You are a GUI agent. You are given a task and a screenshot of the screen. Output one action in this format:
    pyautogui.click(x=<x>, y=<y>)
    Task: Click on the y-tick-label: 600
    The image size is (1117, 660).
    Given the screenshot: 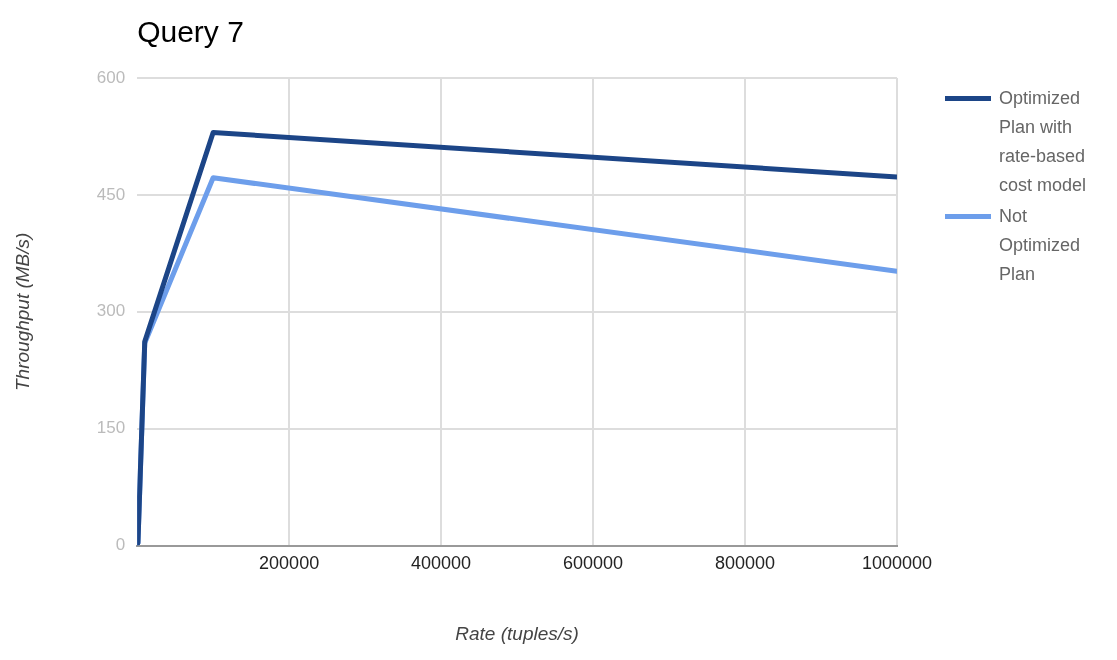 What is the action you would take?
    pyautogui.click(x=111, y=77)
    